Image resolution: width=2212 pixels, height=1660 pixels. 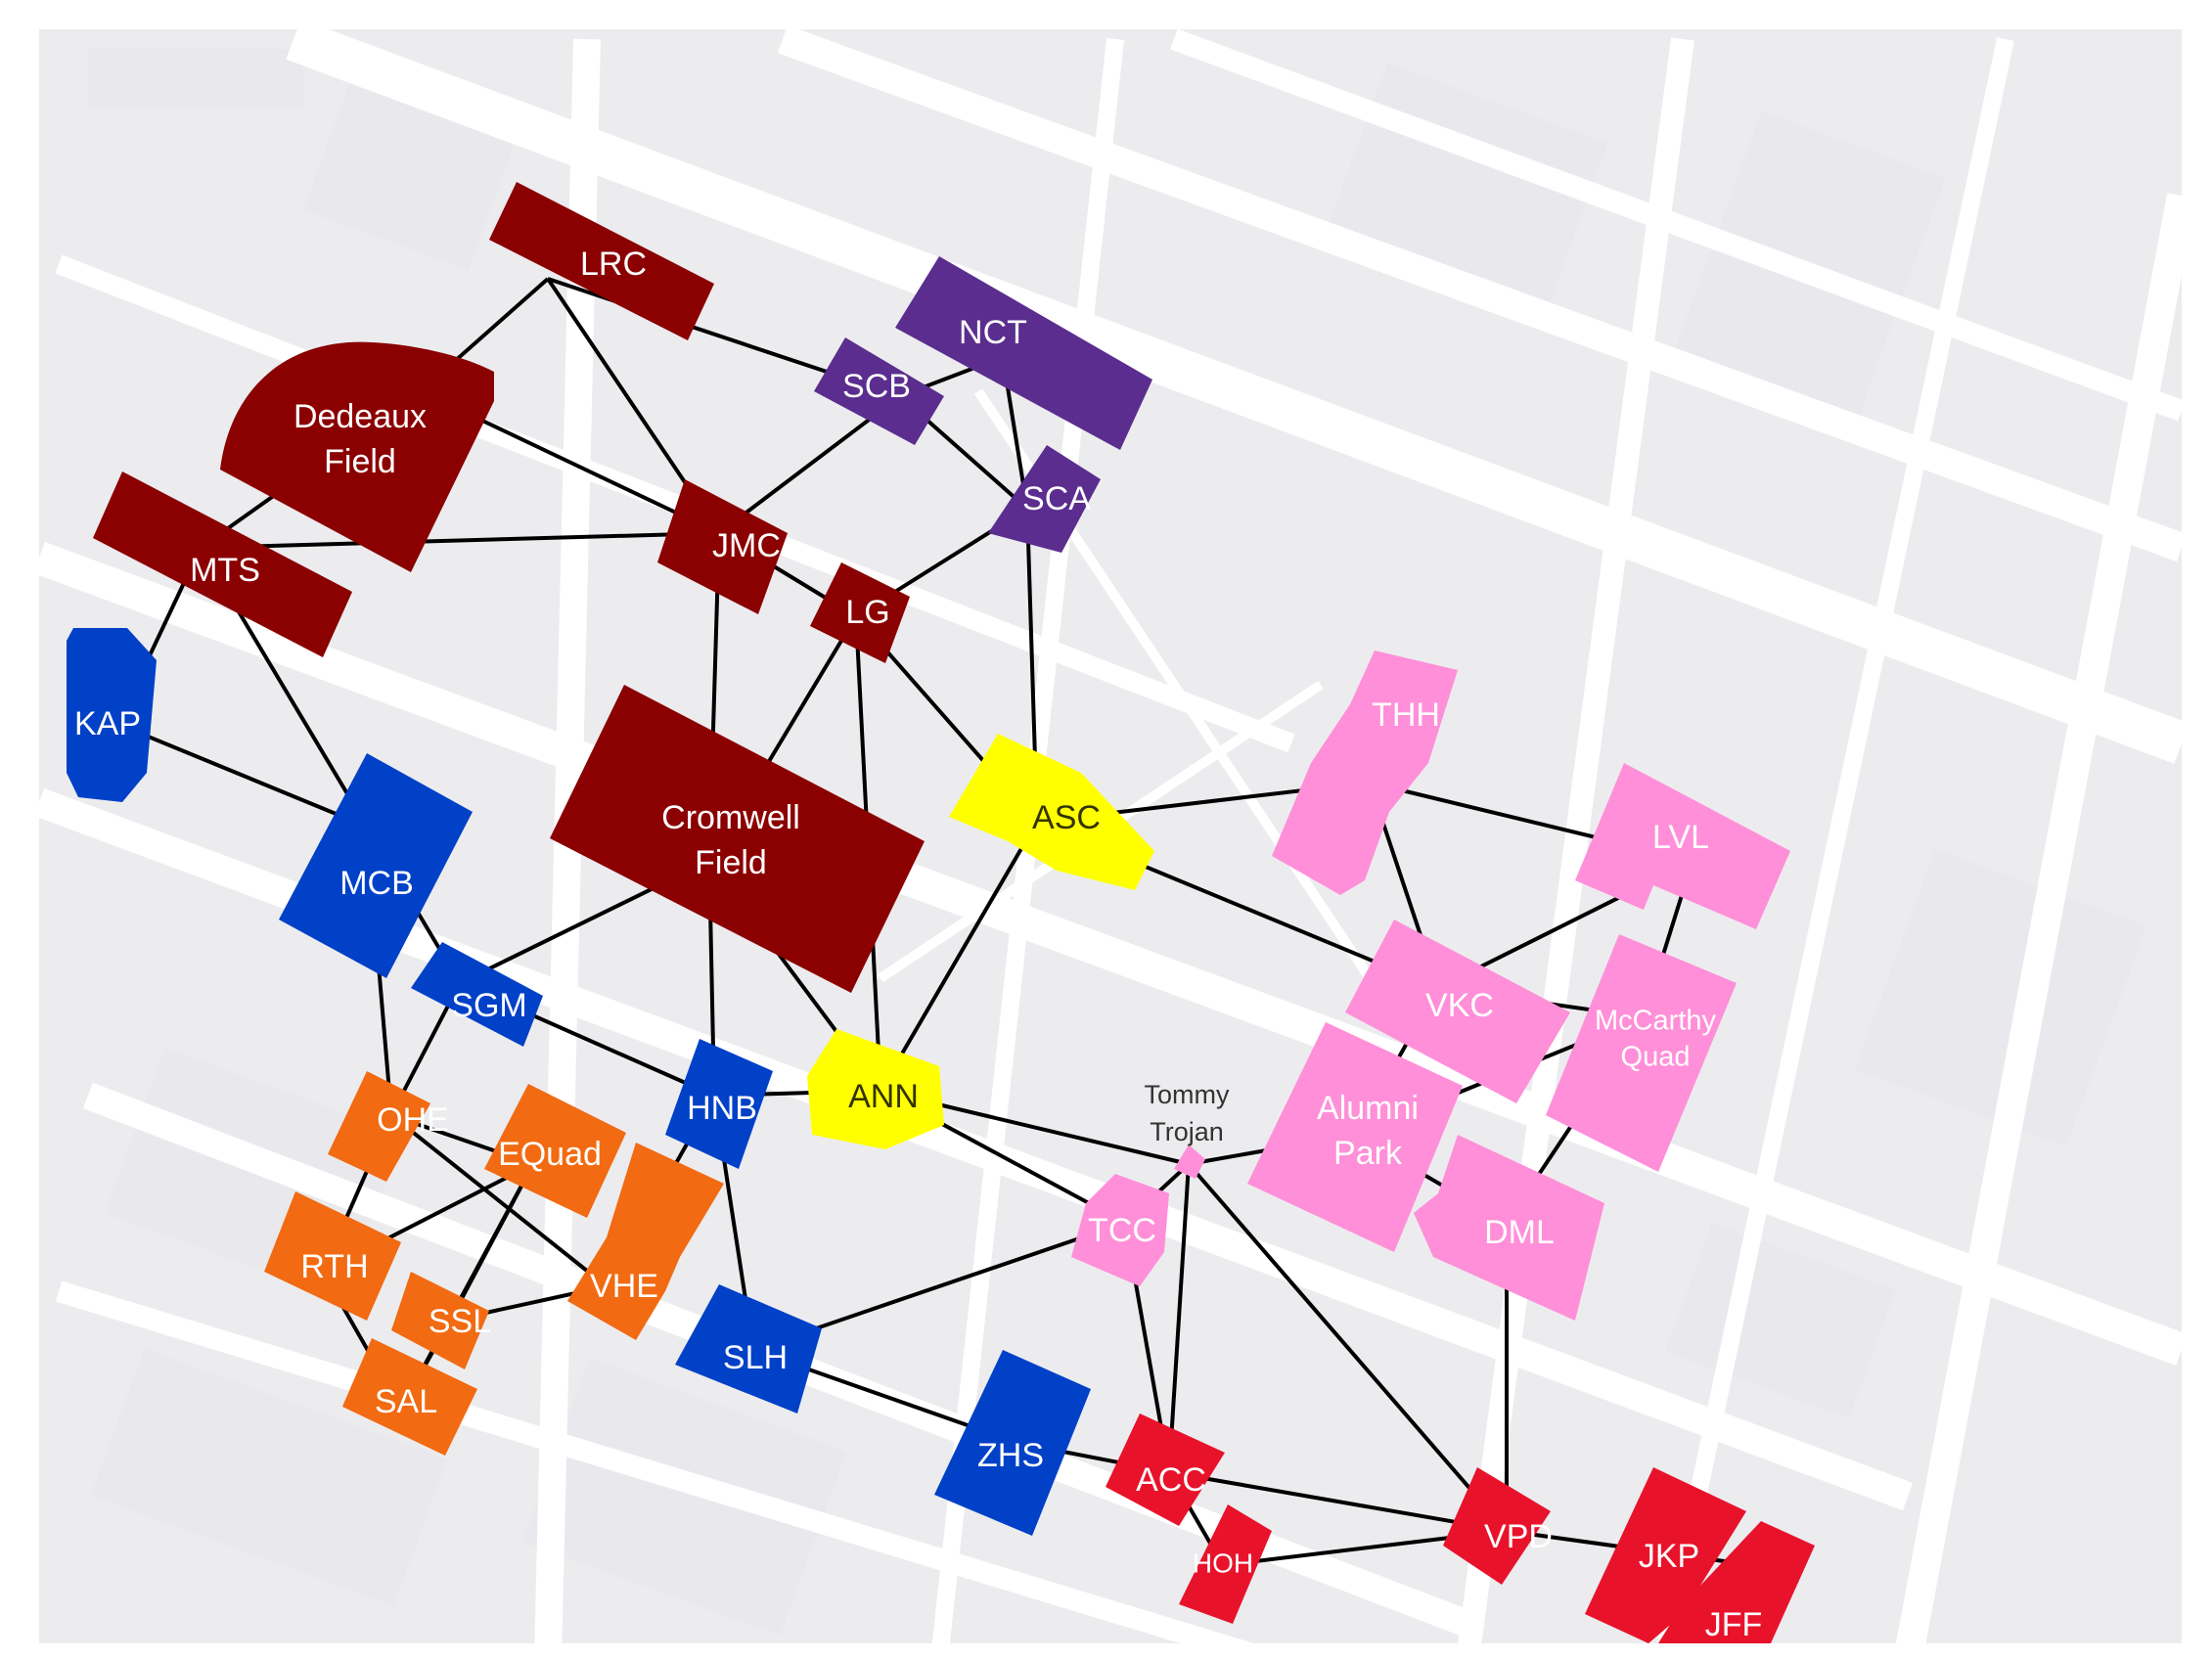 What do you see at coordinates (645, 1241) in the screenshot?
I see `building-VHE` at bounding box center [645, 1241].